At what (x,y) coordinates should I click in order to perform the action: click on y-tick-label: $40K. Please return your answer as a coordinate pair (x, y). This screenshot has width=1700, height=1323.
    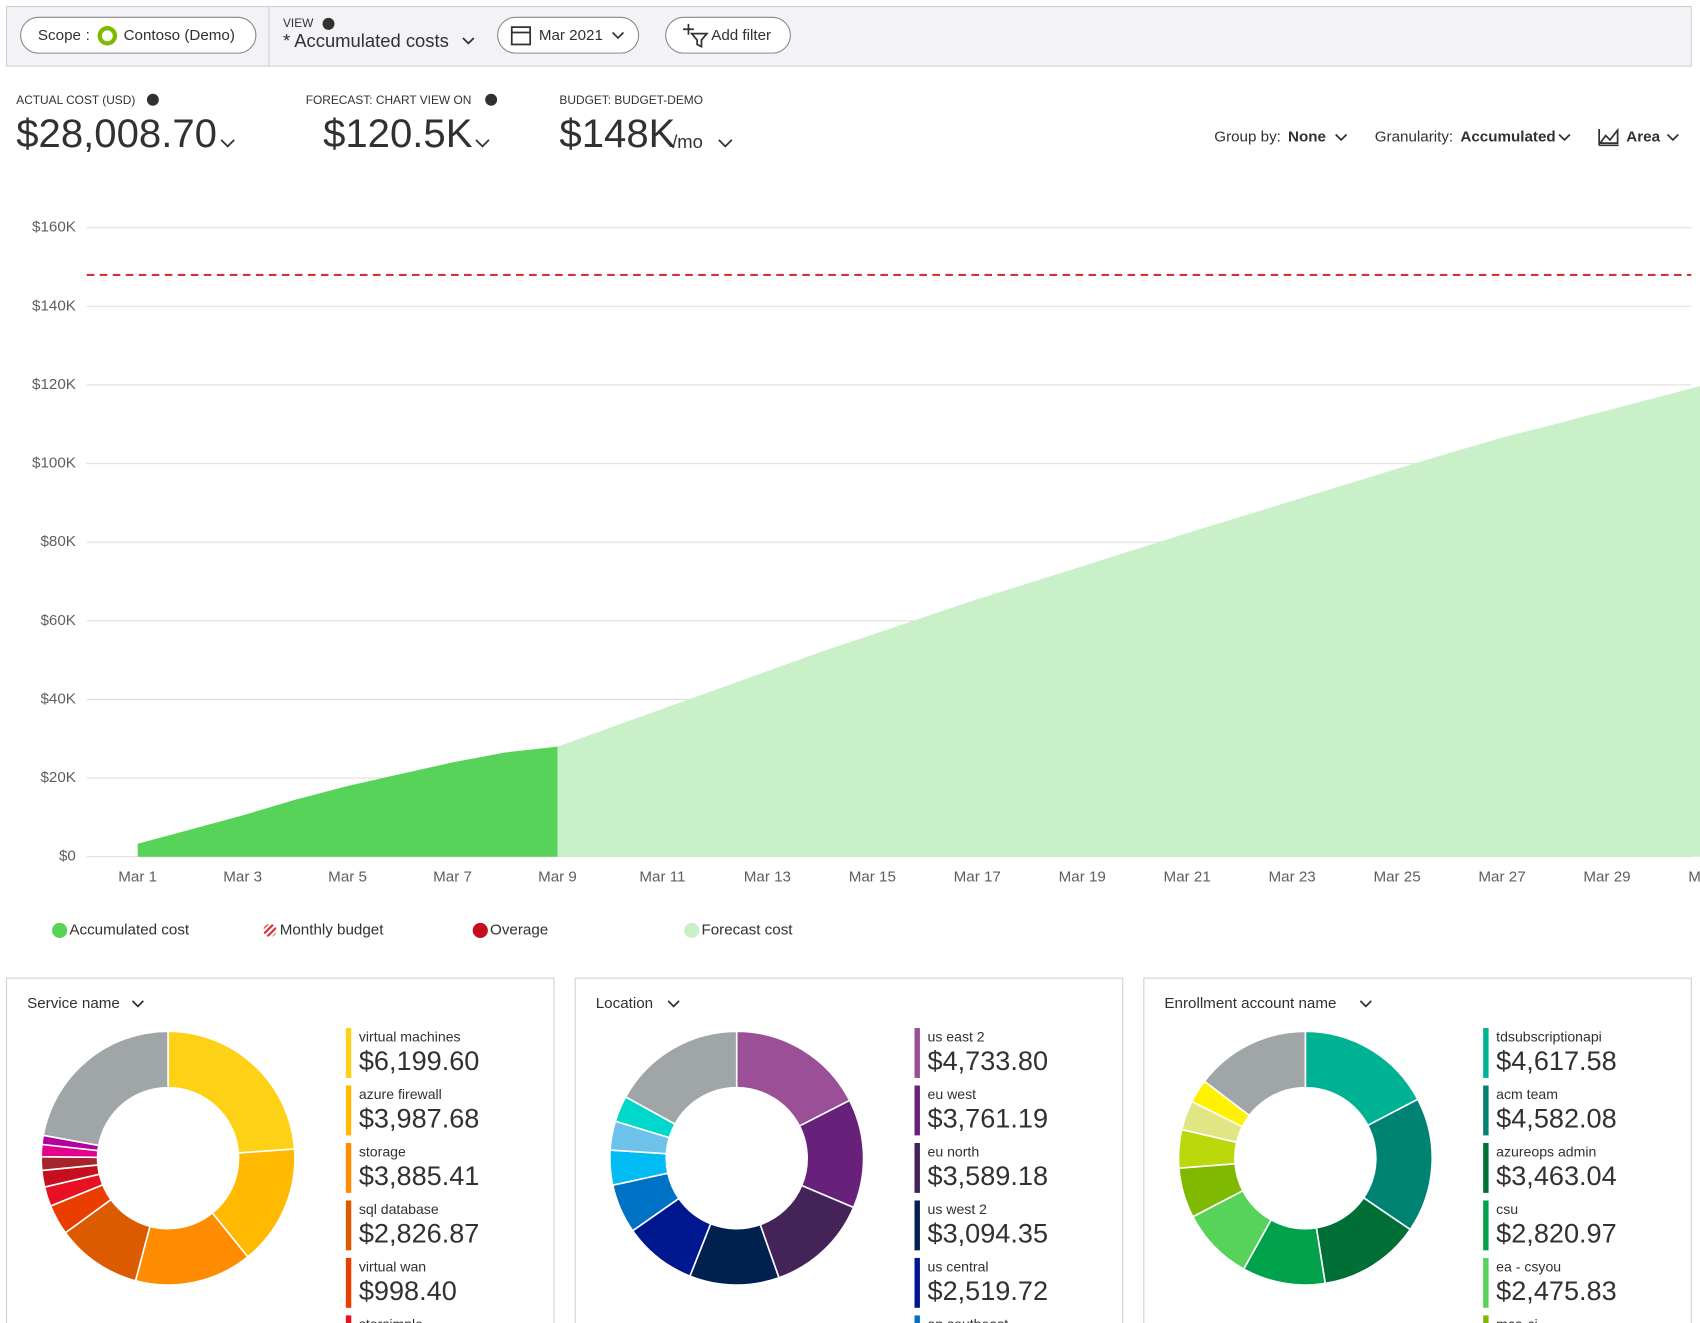
    Looking at the image, I should click on (57, 698).